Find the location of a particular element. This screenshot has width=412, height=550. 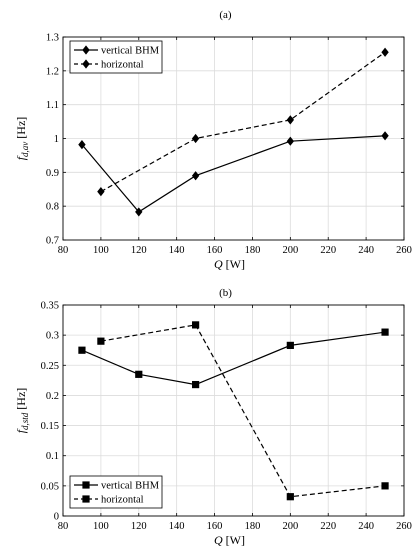

y-axis-label: fd,std [Hz] is located at coordinates (22, 411).